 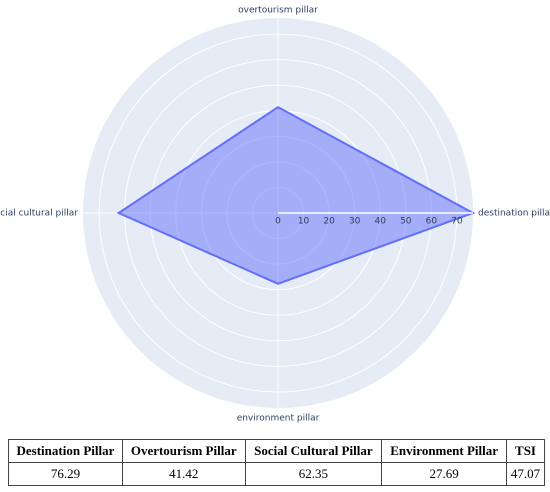 What do you see at coordinates (313, 474) in the screenshot?
I see `value-cell: 62.35` at bounding box center [313, 474].